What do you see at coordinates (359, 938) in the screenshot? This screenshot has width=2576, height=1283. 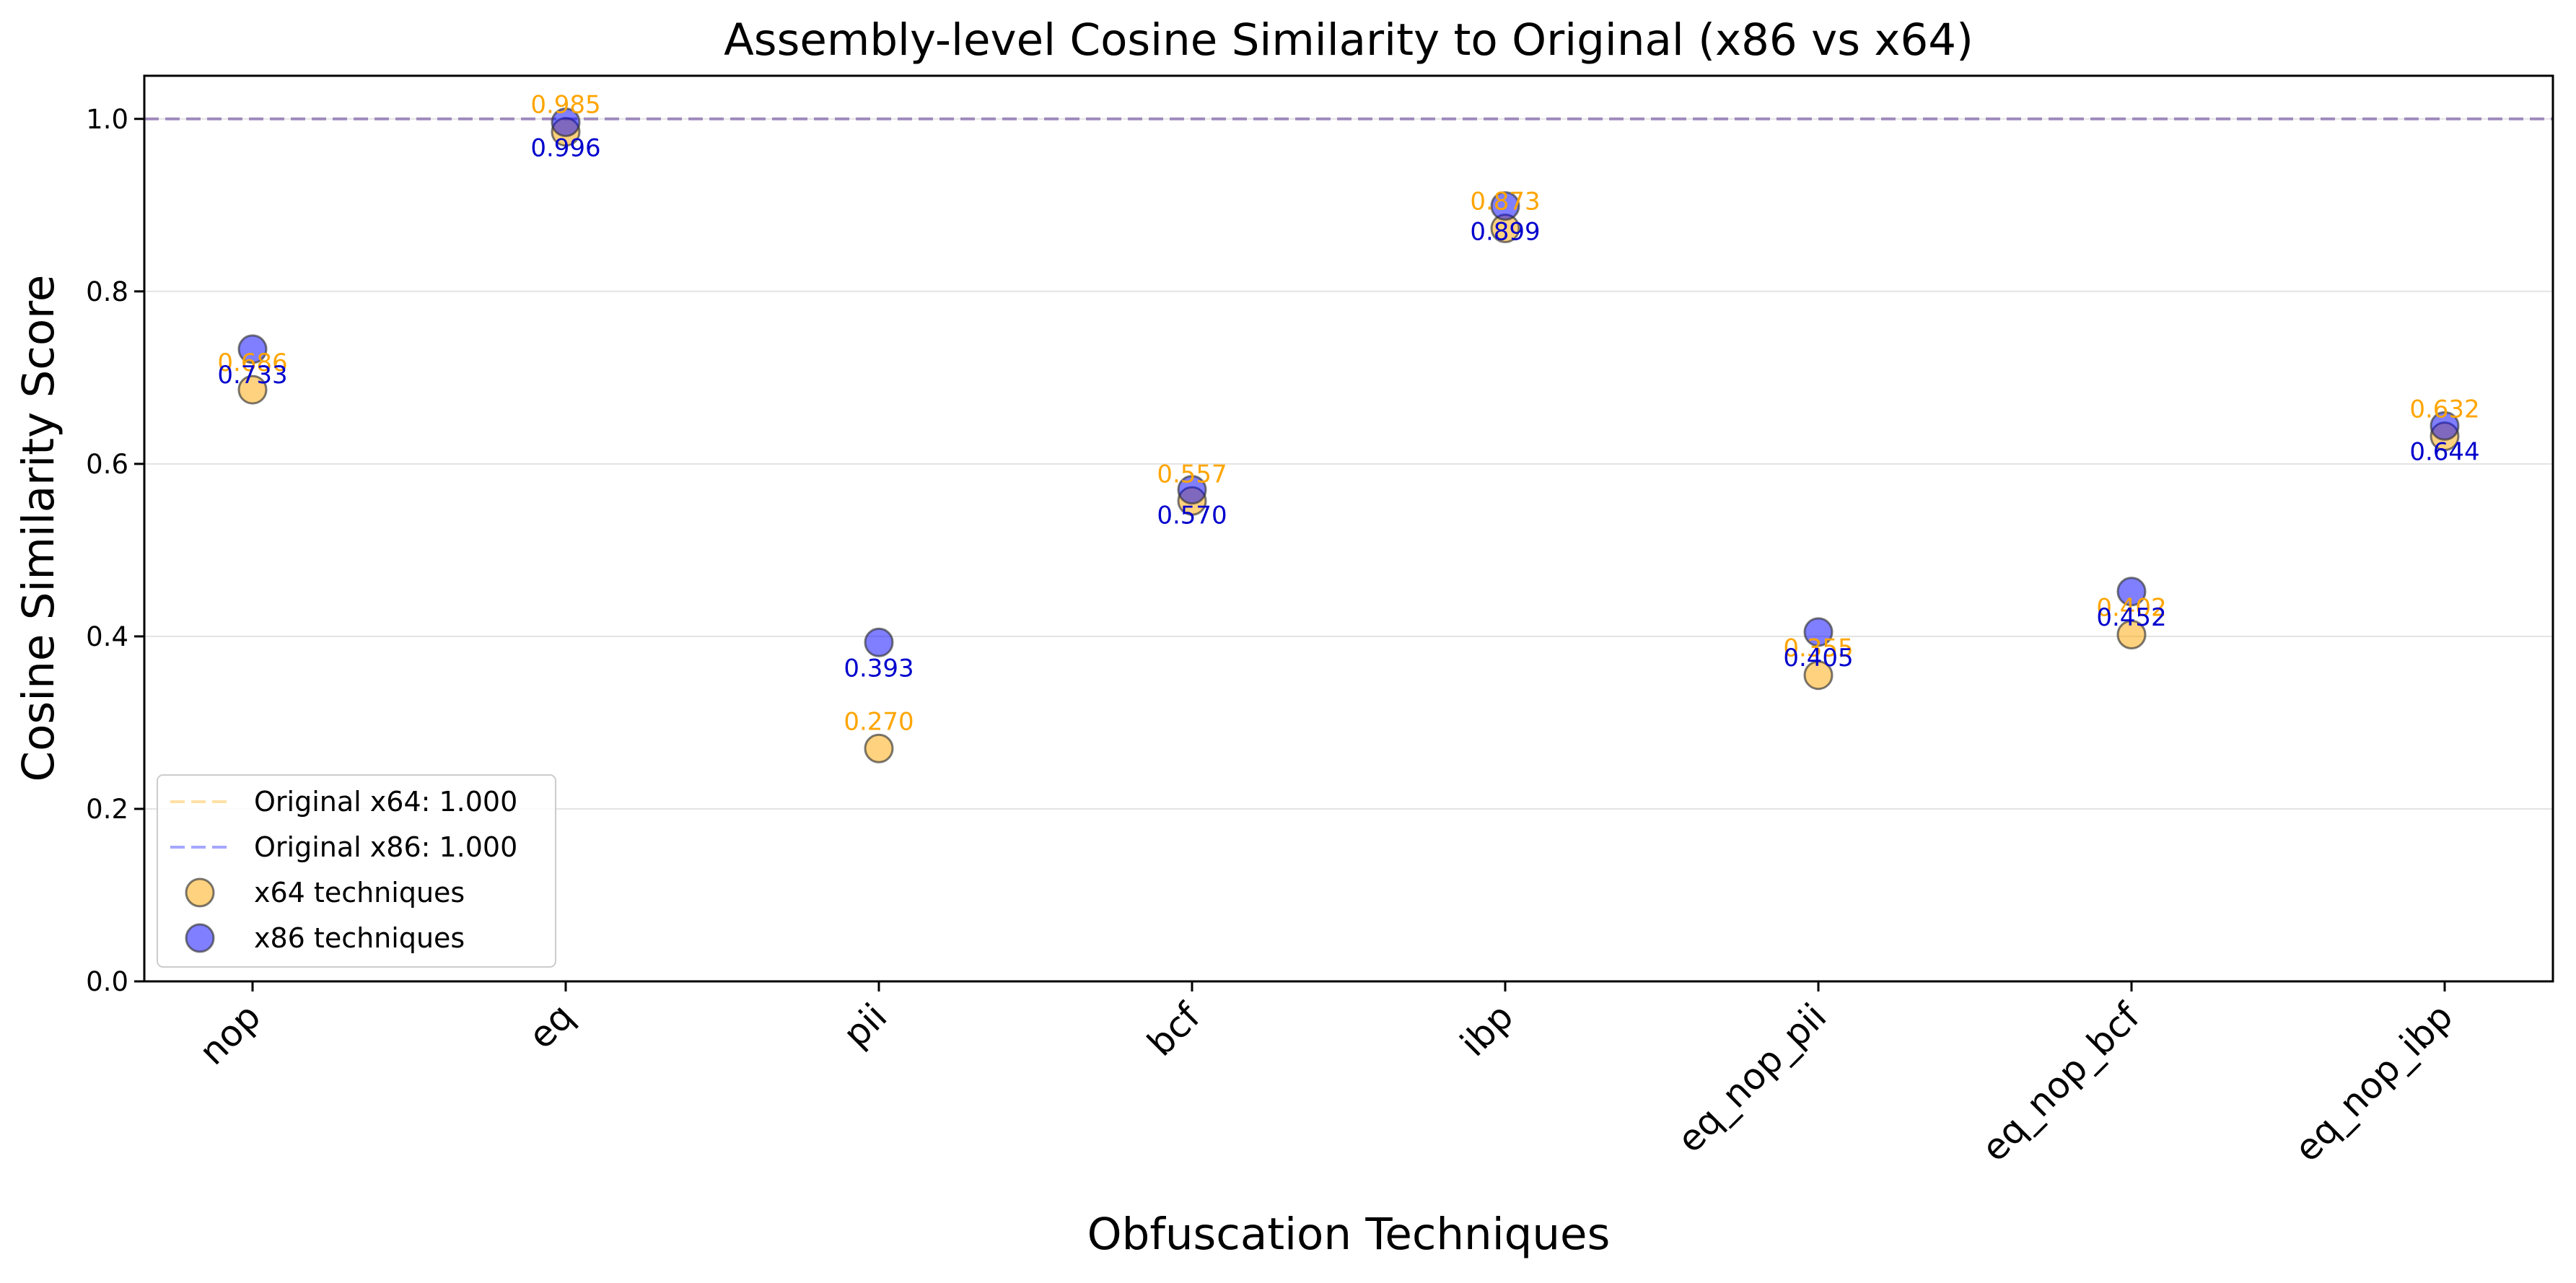 I see `legend-label-3: x86 techniques` at bounding box center [359, 938].